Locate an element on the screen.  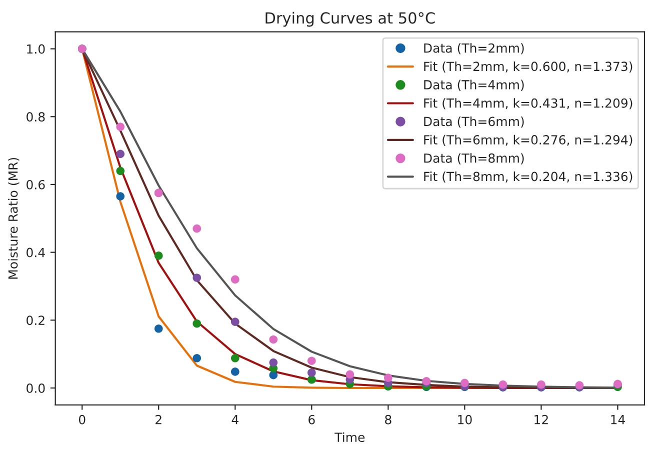
y-axis-title: Moisture Ratio (MR) is located at coordinates (14, 218).